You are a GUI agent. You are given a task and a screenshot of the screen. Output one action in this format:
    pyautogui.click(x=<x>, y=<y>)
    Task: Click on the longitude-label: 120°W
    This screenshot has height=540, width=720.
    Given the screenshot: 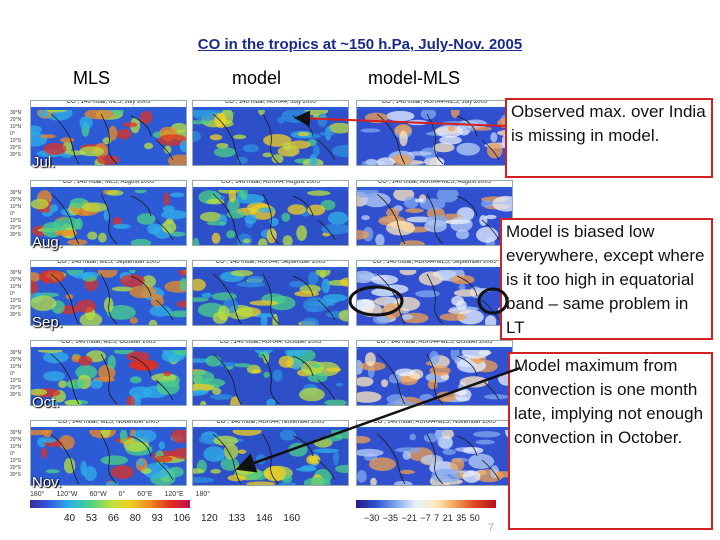 What is the action you would take?
    pyautogui.click(x=67, y=494)
    